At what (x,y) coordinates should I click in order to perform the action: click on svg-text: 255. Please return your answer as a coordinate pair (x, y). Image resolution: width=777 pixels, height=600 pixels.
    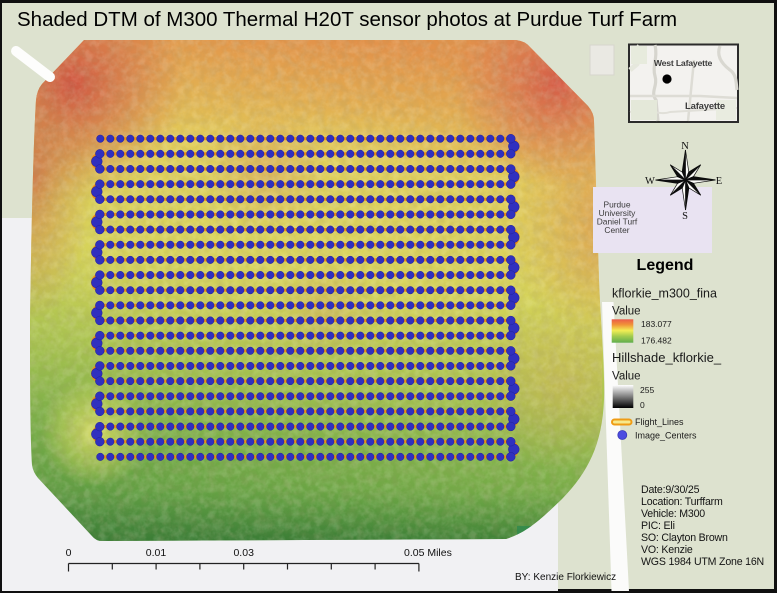
    Looking at the image, I should click on (647, 390).